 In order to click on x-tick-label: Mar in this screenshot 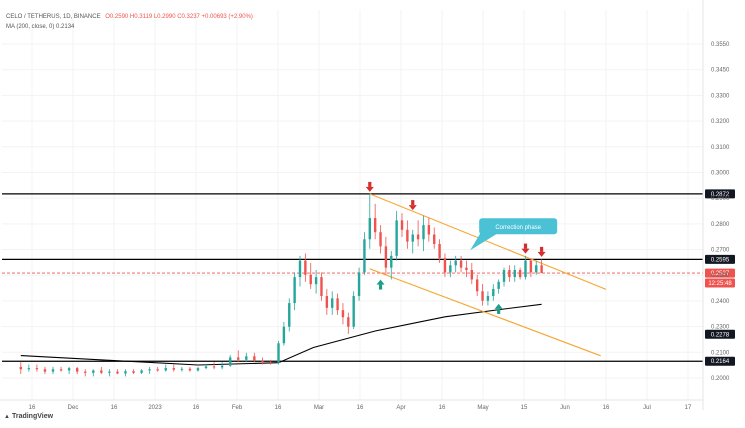, I will do `click(319, 408)`.